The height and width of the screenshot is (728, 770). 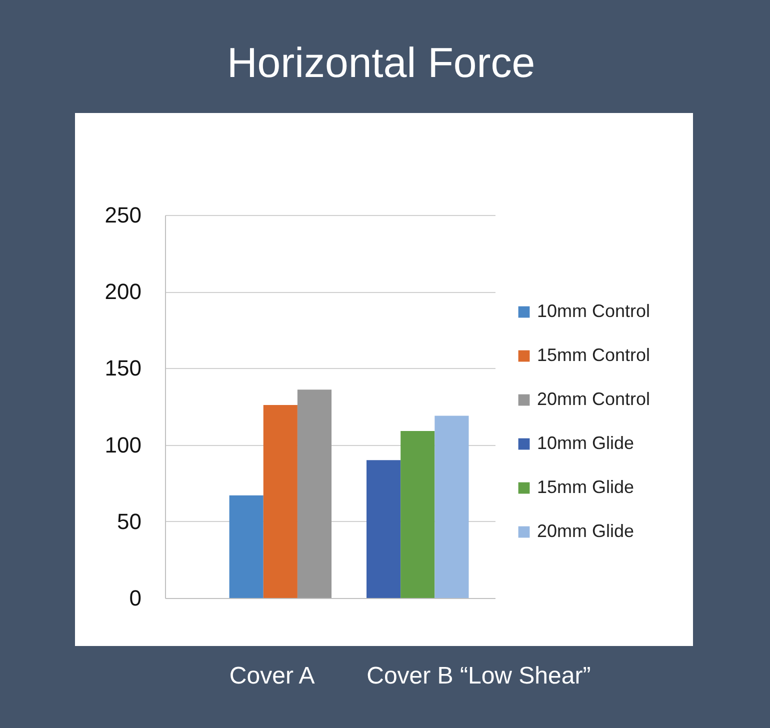 What do you see at coordinates (135, 598) in the screenshot?
I see `y-tick-label: 0` at bounding box center [135, 598].